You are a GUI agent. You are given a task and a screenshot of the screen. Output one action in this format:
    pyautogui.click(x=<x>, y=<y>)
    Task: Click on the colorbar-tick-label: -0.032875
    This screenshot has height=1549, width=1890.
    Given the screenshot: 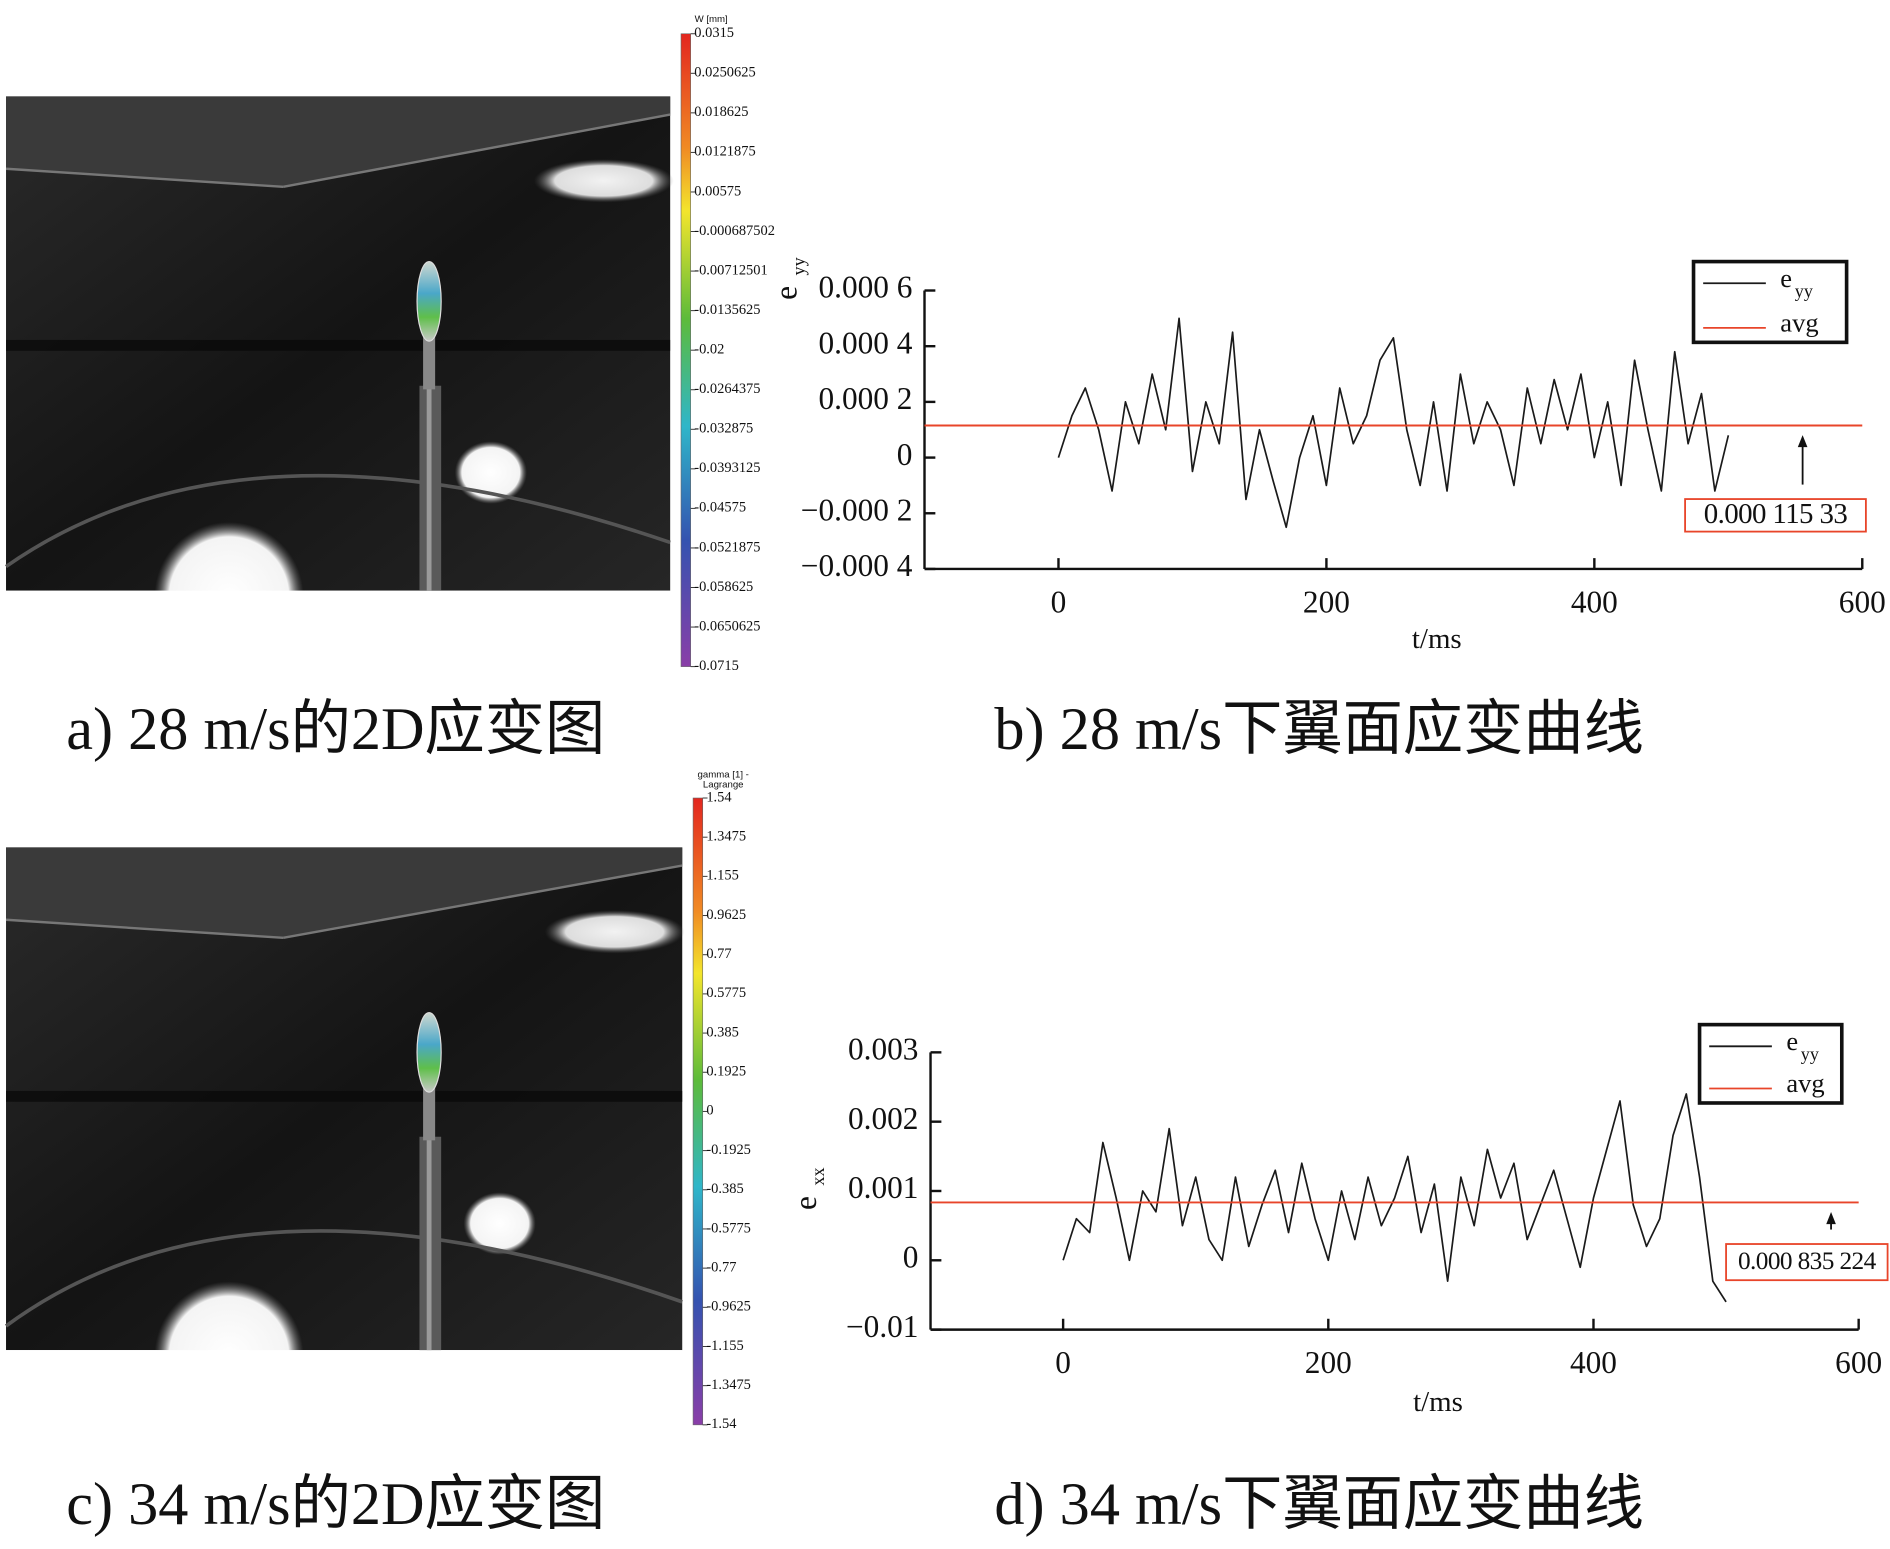 What is the action you would take?
    pyautogui.click(x=723, y=429)
    